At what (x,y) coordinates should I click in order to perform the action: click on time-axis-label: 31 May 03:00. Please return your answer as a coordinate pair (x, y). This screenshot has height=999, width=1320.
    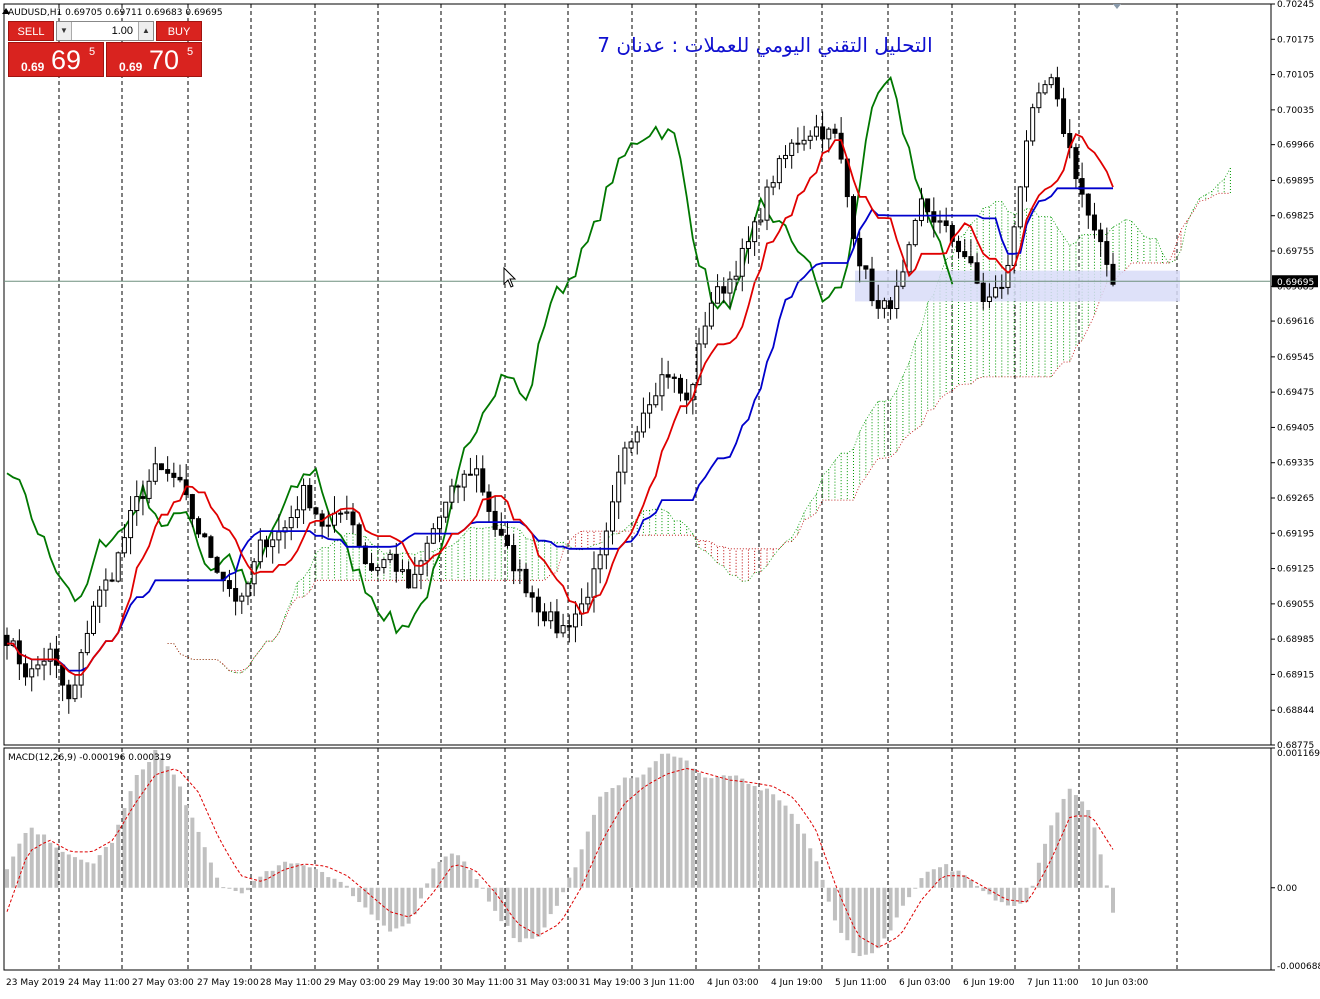
    Looking at the image, I should click on (547, 983).